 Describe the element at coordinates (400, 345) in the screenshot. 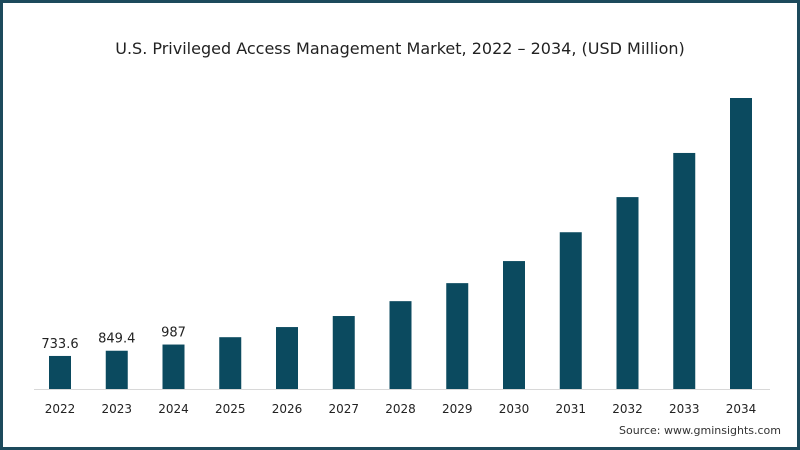

I see `bar-2028` at that location.